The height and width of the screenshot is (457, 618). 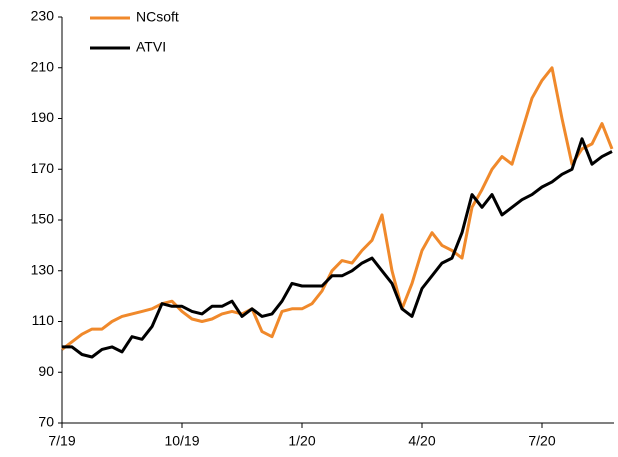 What do you see at coordinates (43, 117) in the screenshot?
I see `y-tick-label: 190` at bounding box center [43, 117].